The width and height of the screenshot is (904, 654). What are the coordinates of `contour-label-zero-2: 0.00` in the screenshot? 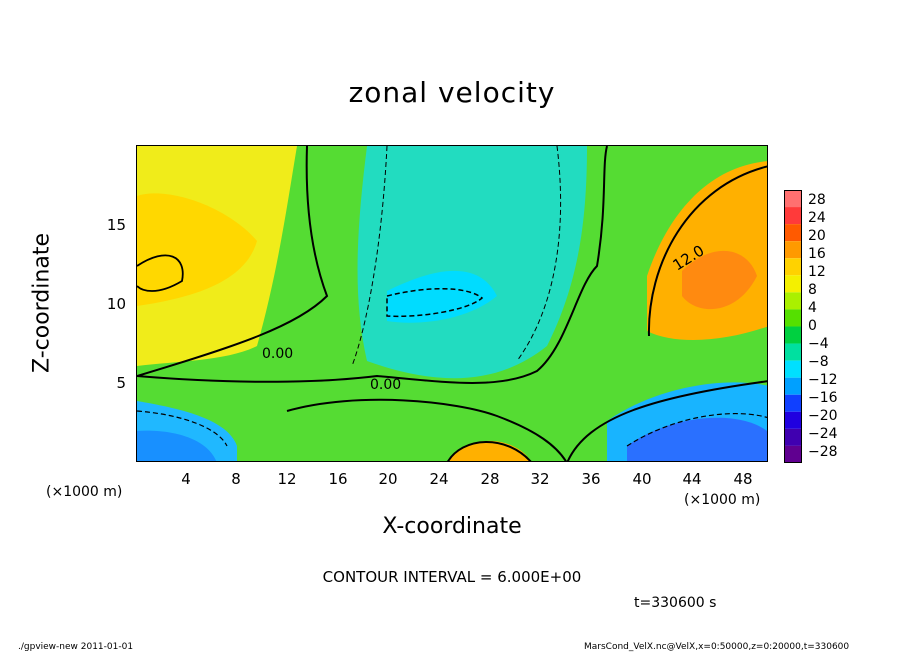 It's located at (385, 385).